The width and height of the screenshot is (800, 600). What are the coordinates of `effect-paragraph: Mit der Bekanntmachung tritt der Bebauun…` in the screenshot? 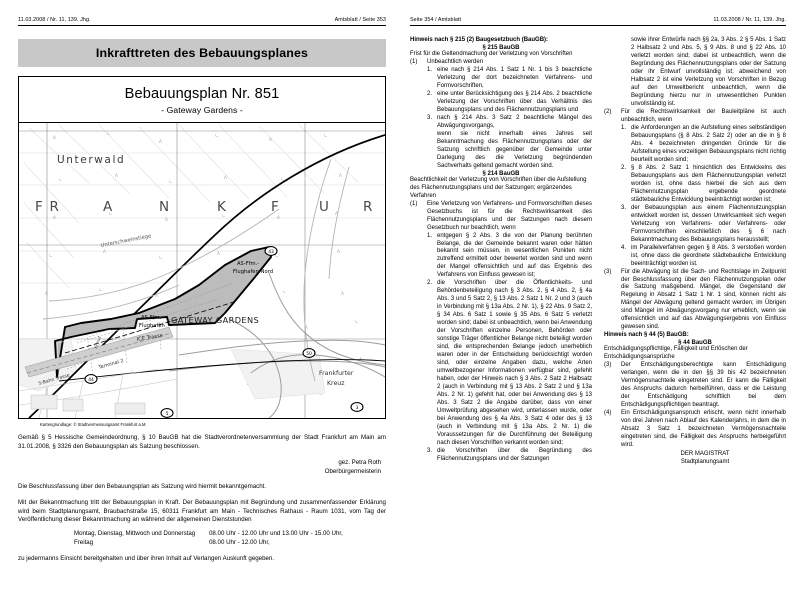 It's located at (202, 511).